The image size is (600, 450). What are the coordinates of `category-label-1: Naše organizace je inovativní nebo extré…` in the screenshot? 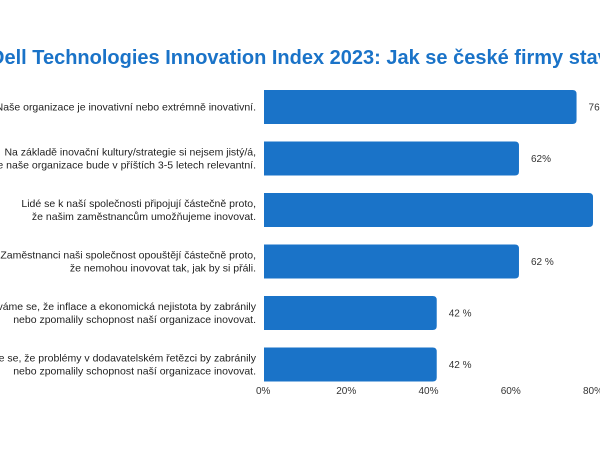 It's located at (128, 108).